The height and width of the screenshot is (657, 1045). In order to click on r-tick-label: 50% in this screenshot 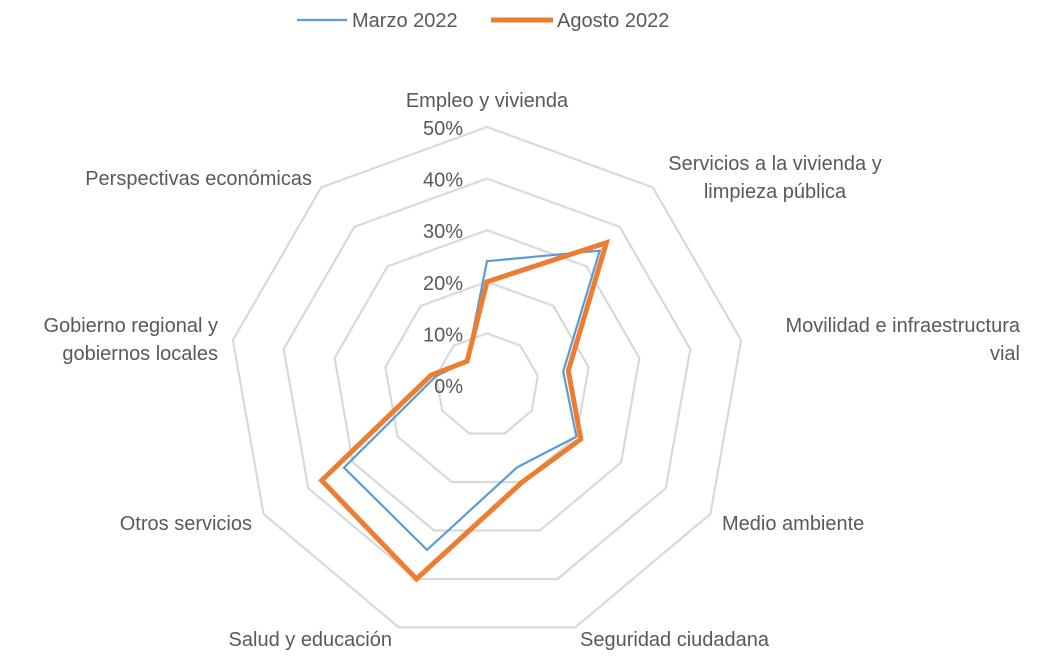, I will do `click(443, 129)`.